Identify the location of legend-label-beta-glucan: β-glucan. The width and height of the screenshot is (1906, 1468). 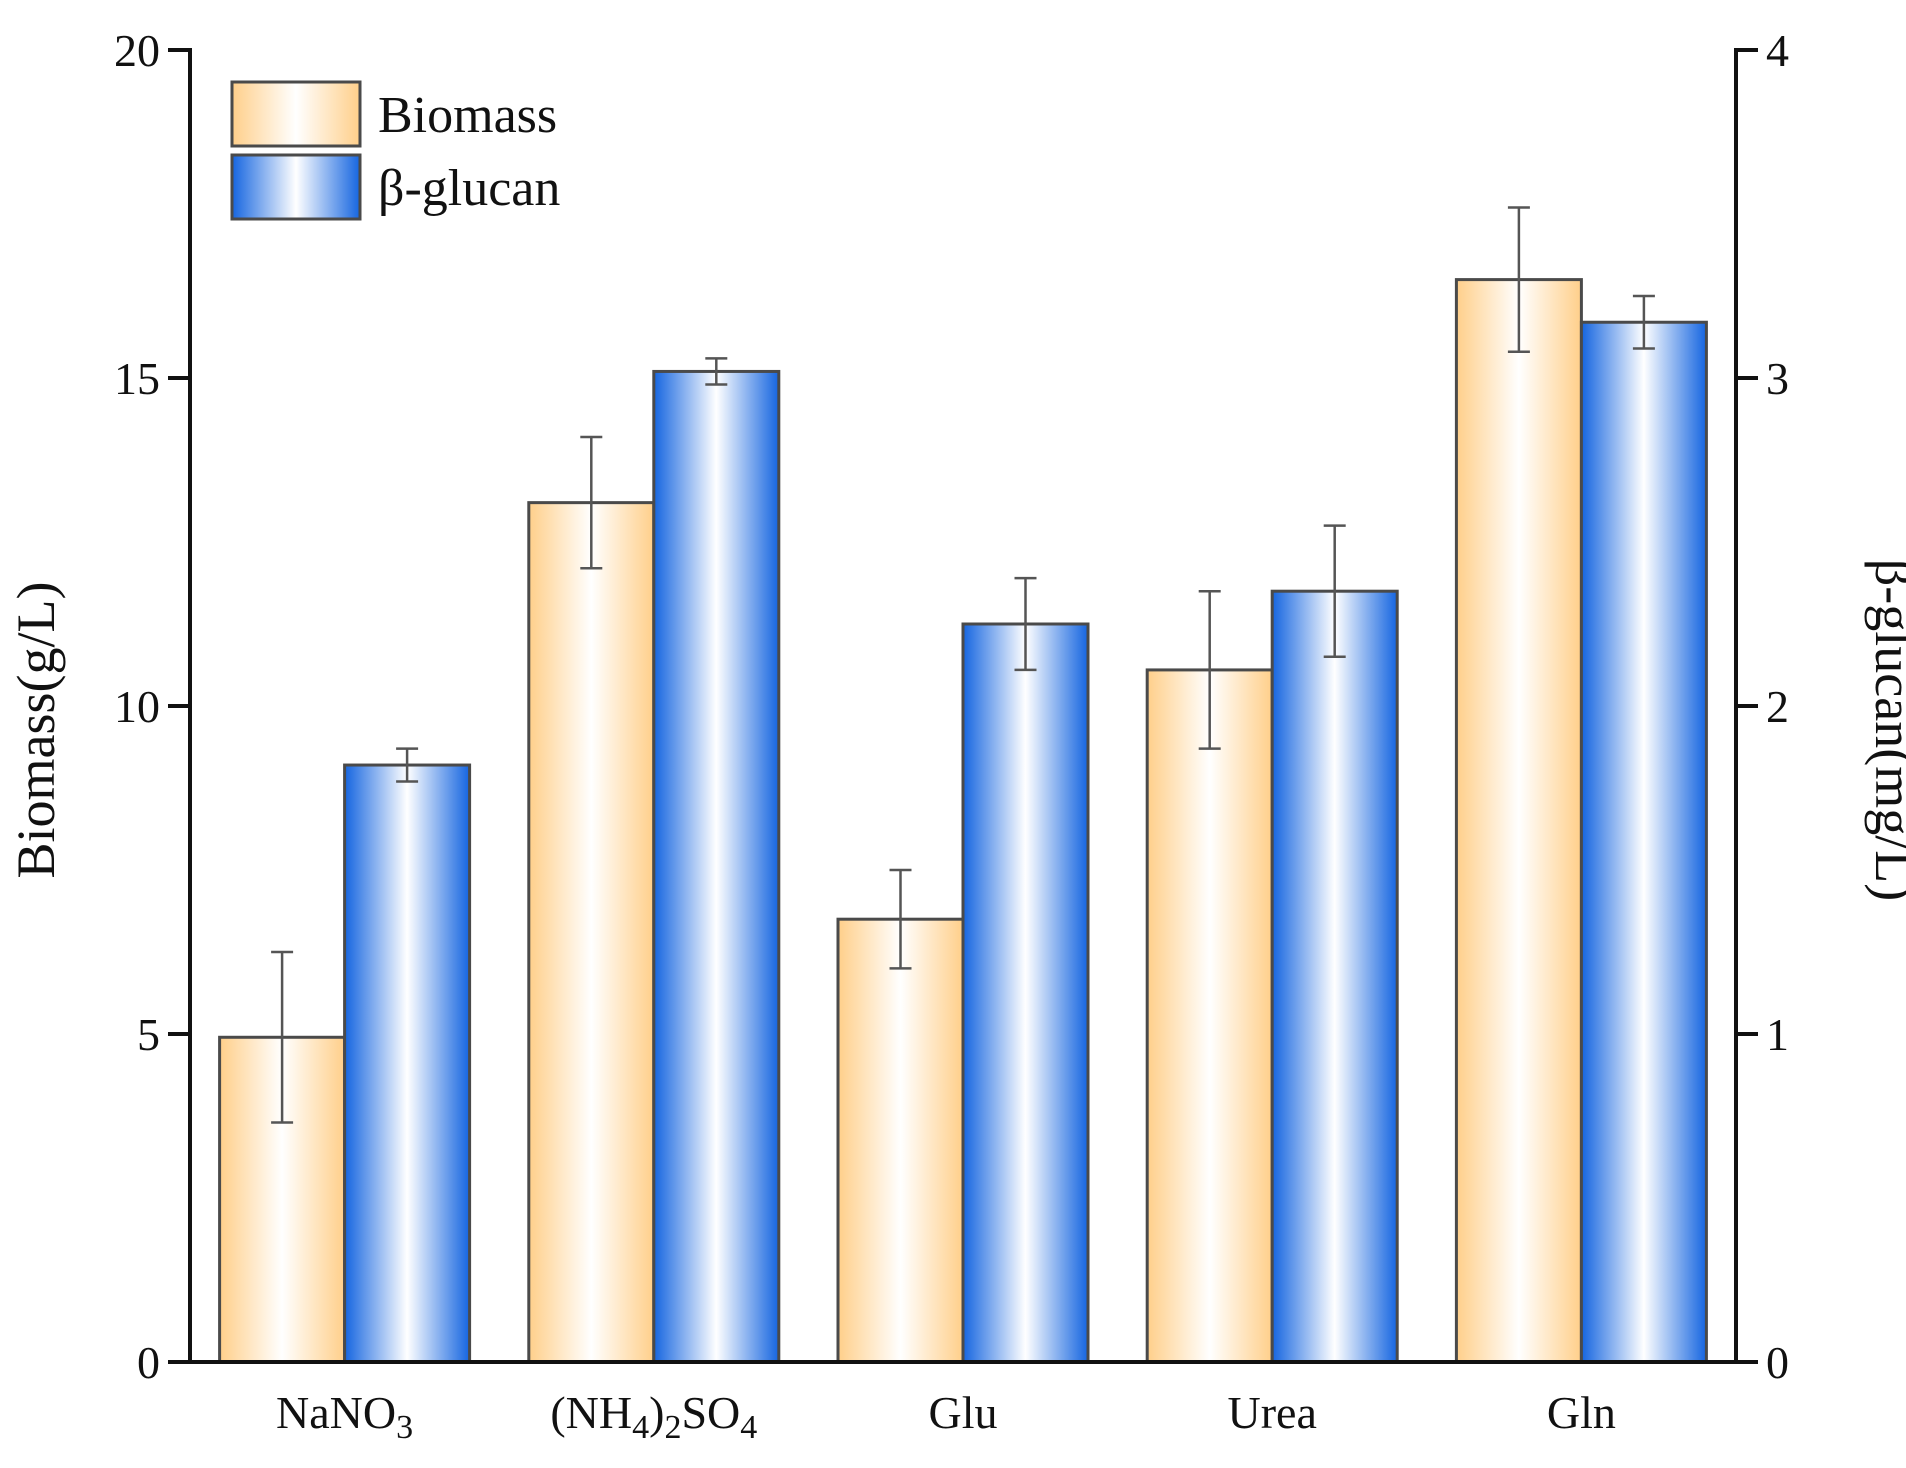
(469, 188).